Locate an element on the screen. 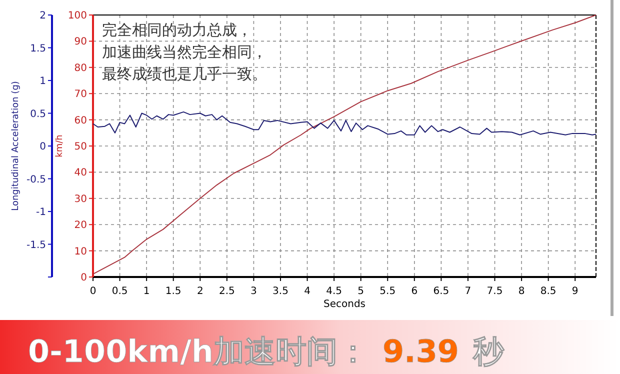  x-tick-label: 8.5 is located at coordinates (548, 291).